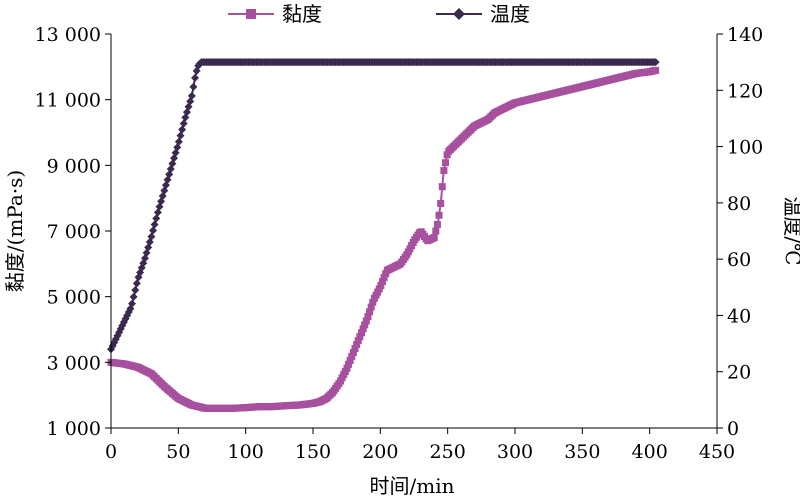 The width and height of the screenshot is (800, 503). Describe the element at coordinates (739, 260) in the screenshot. I see `y-right-tick-label: 60` at that location.